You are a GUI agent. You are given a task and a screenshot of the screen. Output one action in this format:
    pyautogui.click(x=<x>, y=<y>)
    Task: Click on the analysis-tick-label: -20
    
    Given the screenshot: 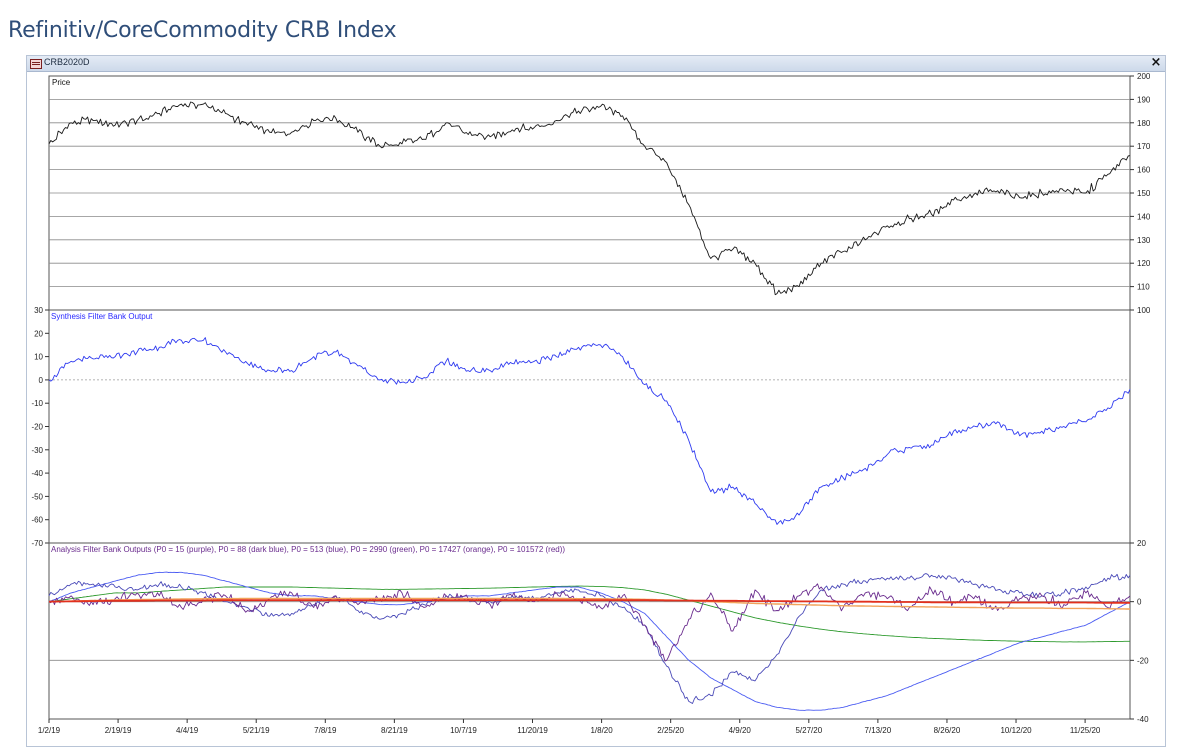 What is the action you would take?
    pyautogui.click(x=1143, y=660)
    